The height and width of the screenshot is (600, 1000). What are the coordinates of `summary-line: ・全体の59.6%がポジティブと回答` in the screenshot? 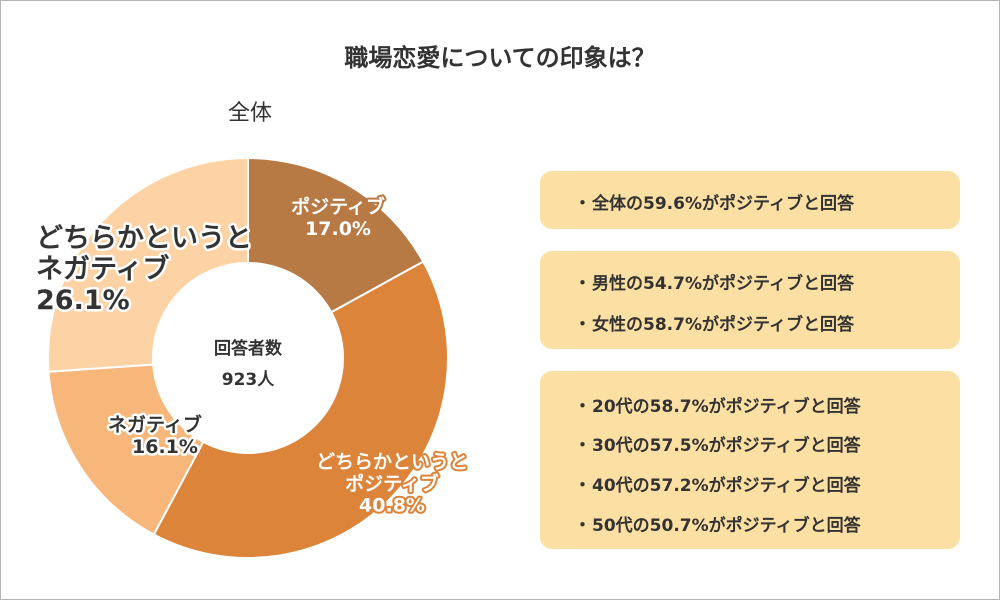 It's located at (714, 204).